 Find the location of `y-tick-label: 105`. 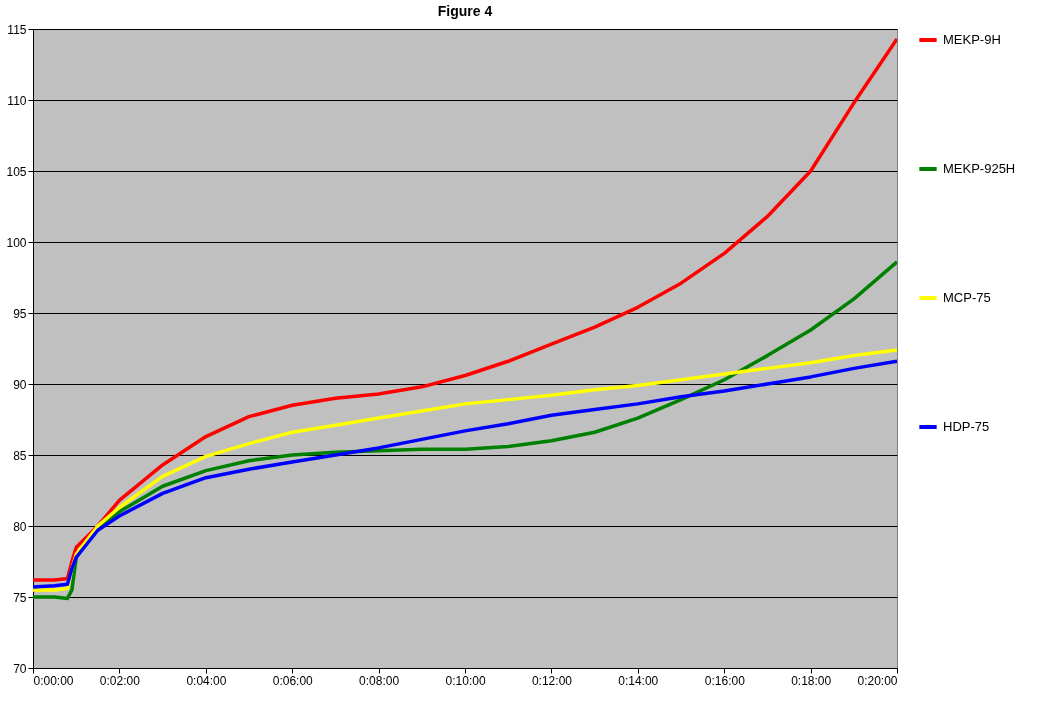

y-tick-label: 105 is located at coordinates (16, 171).